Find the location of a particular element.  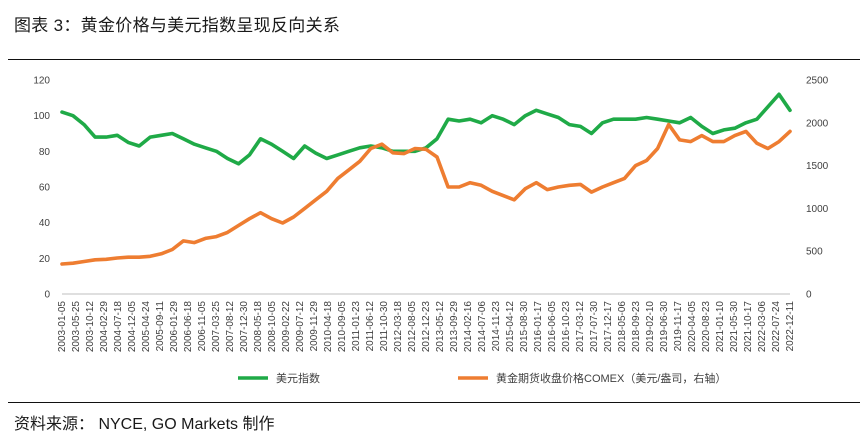

x-tick-label: 2015-08-30 is located at coordinates (524, 327).